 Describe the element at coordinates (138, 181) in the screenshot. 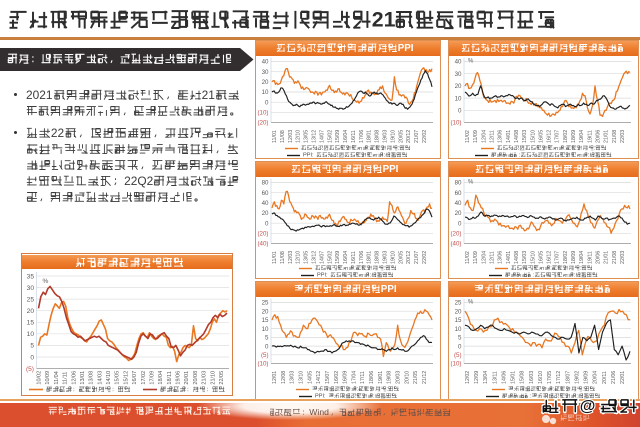

I see `svg-text: 22Q2` at that location.